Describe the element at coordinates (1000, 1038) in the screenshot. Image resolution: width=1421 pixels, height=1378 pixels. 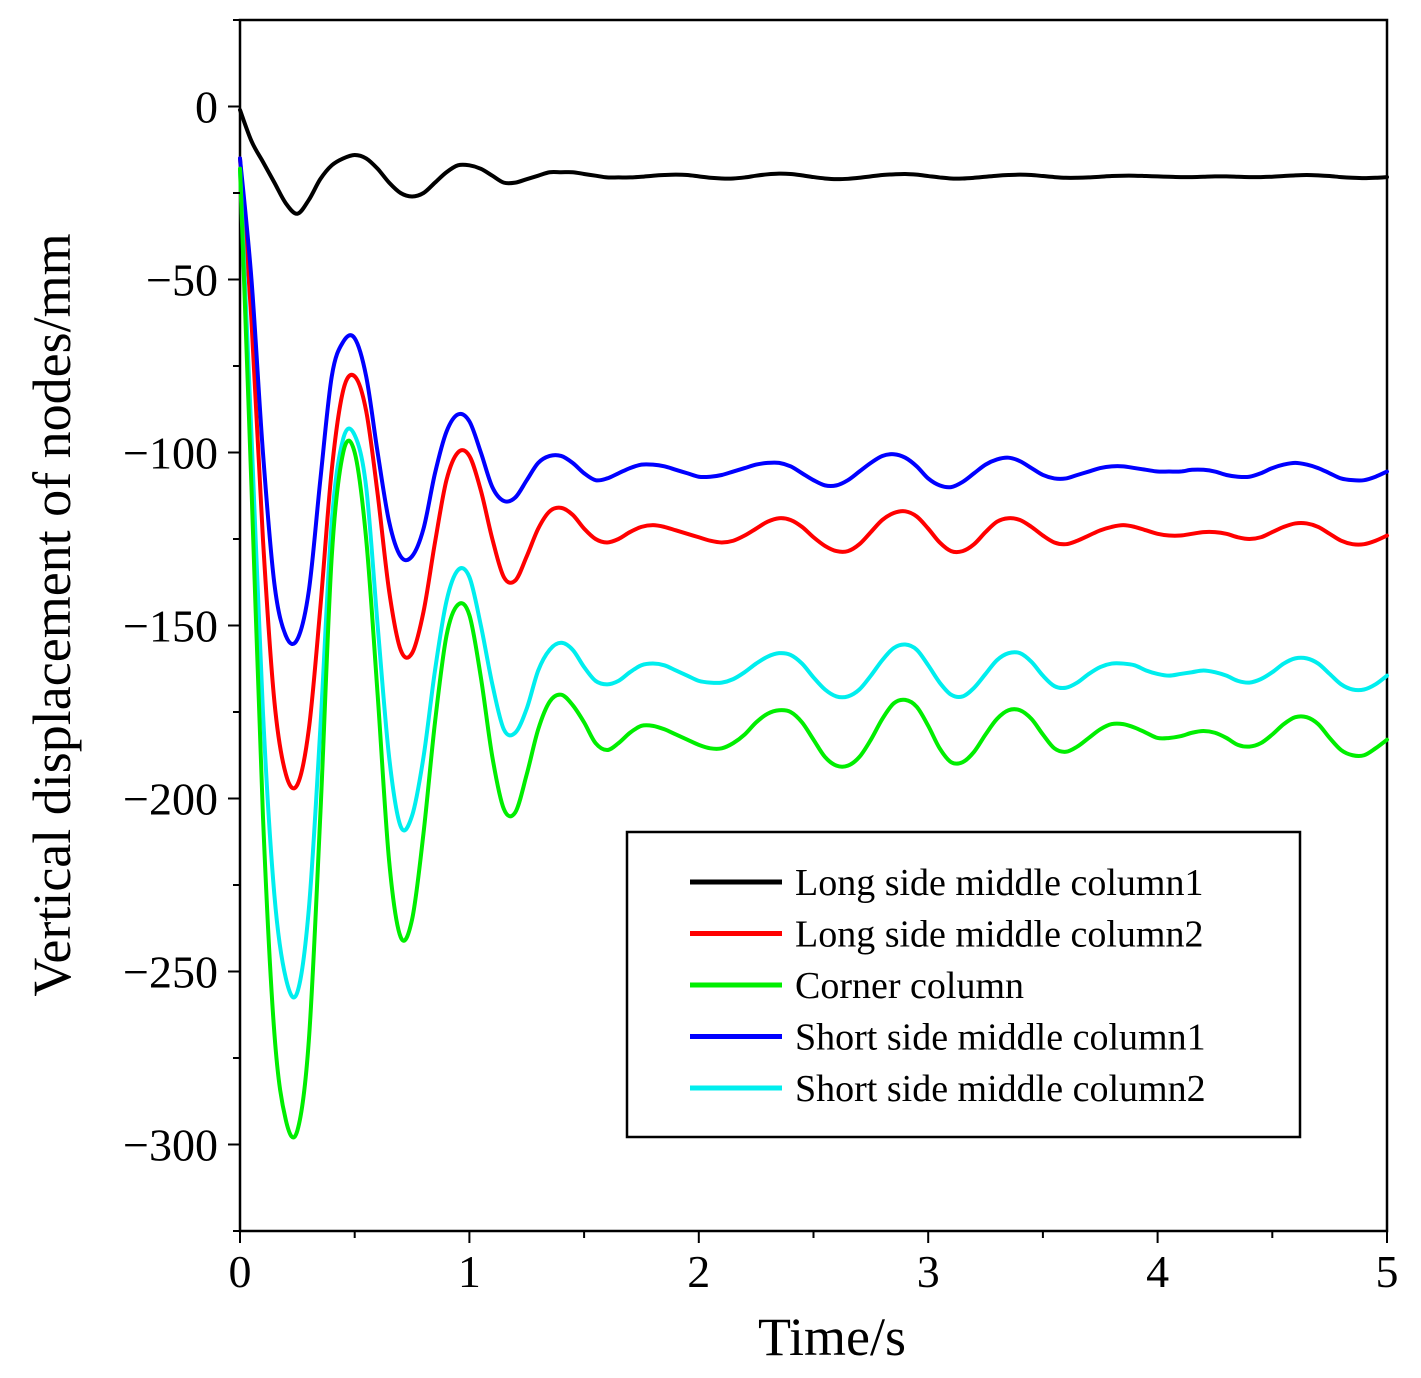
I see `legend-label-3: Short side middle column1` at that location.